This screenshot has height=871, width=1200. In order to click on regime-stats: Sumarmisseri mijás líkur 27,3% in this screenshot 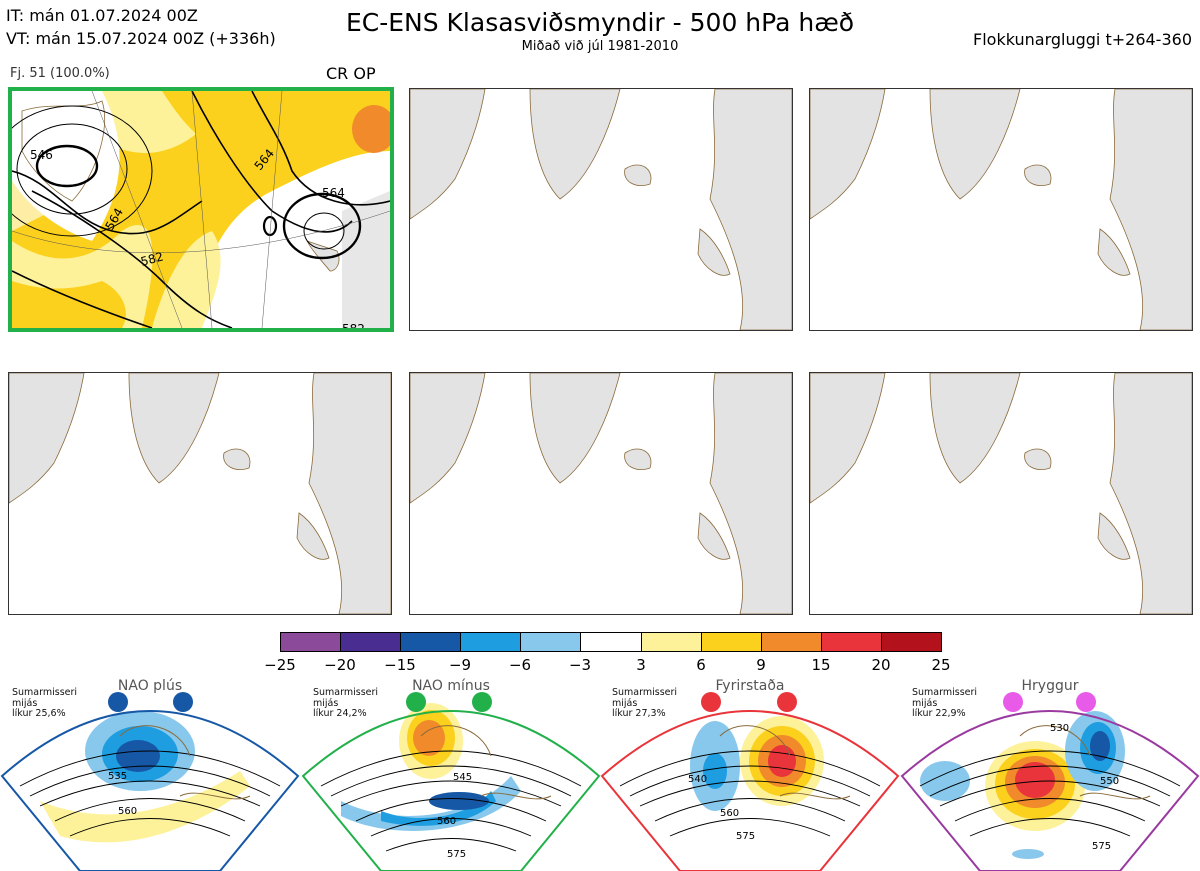, I will do `click(645, 703)`.